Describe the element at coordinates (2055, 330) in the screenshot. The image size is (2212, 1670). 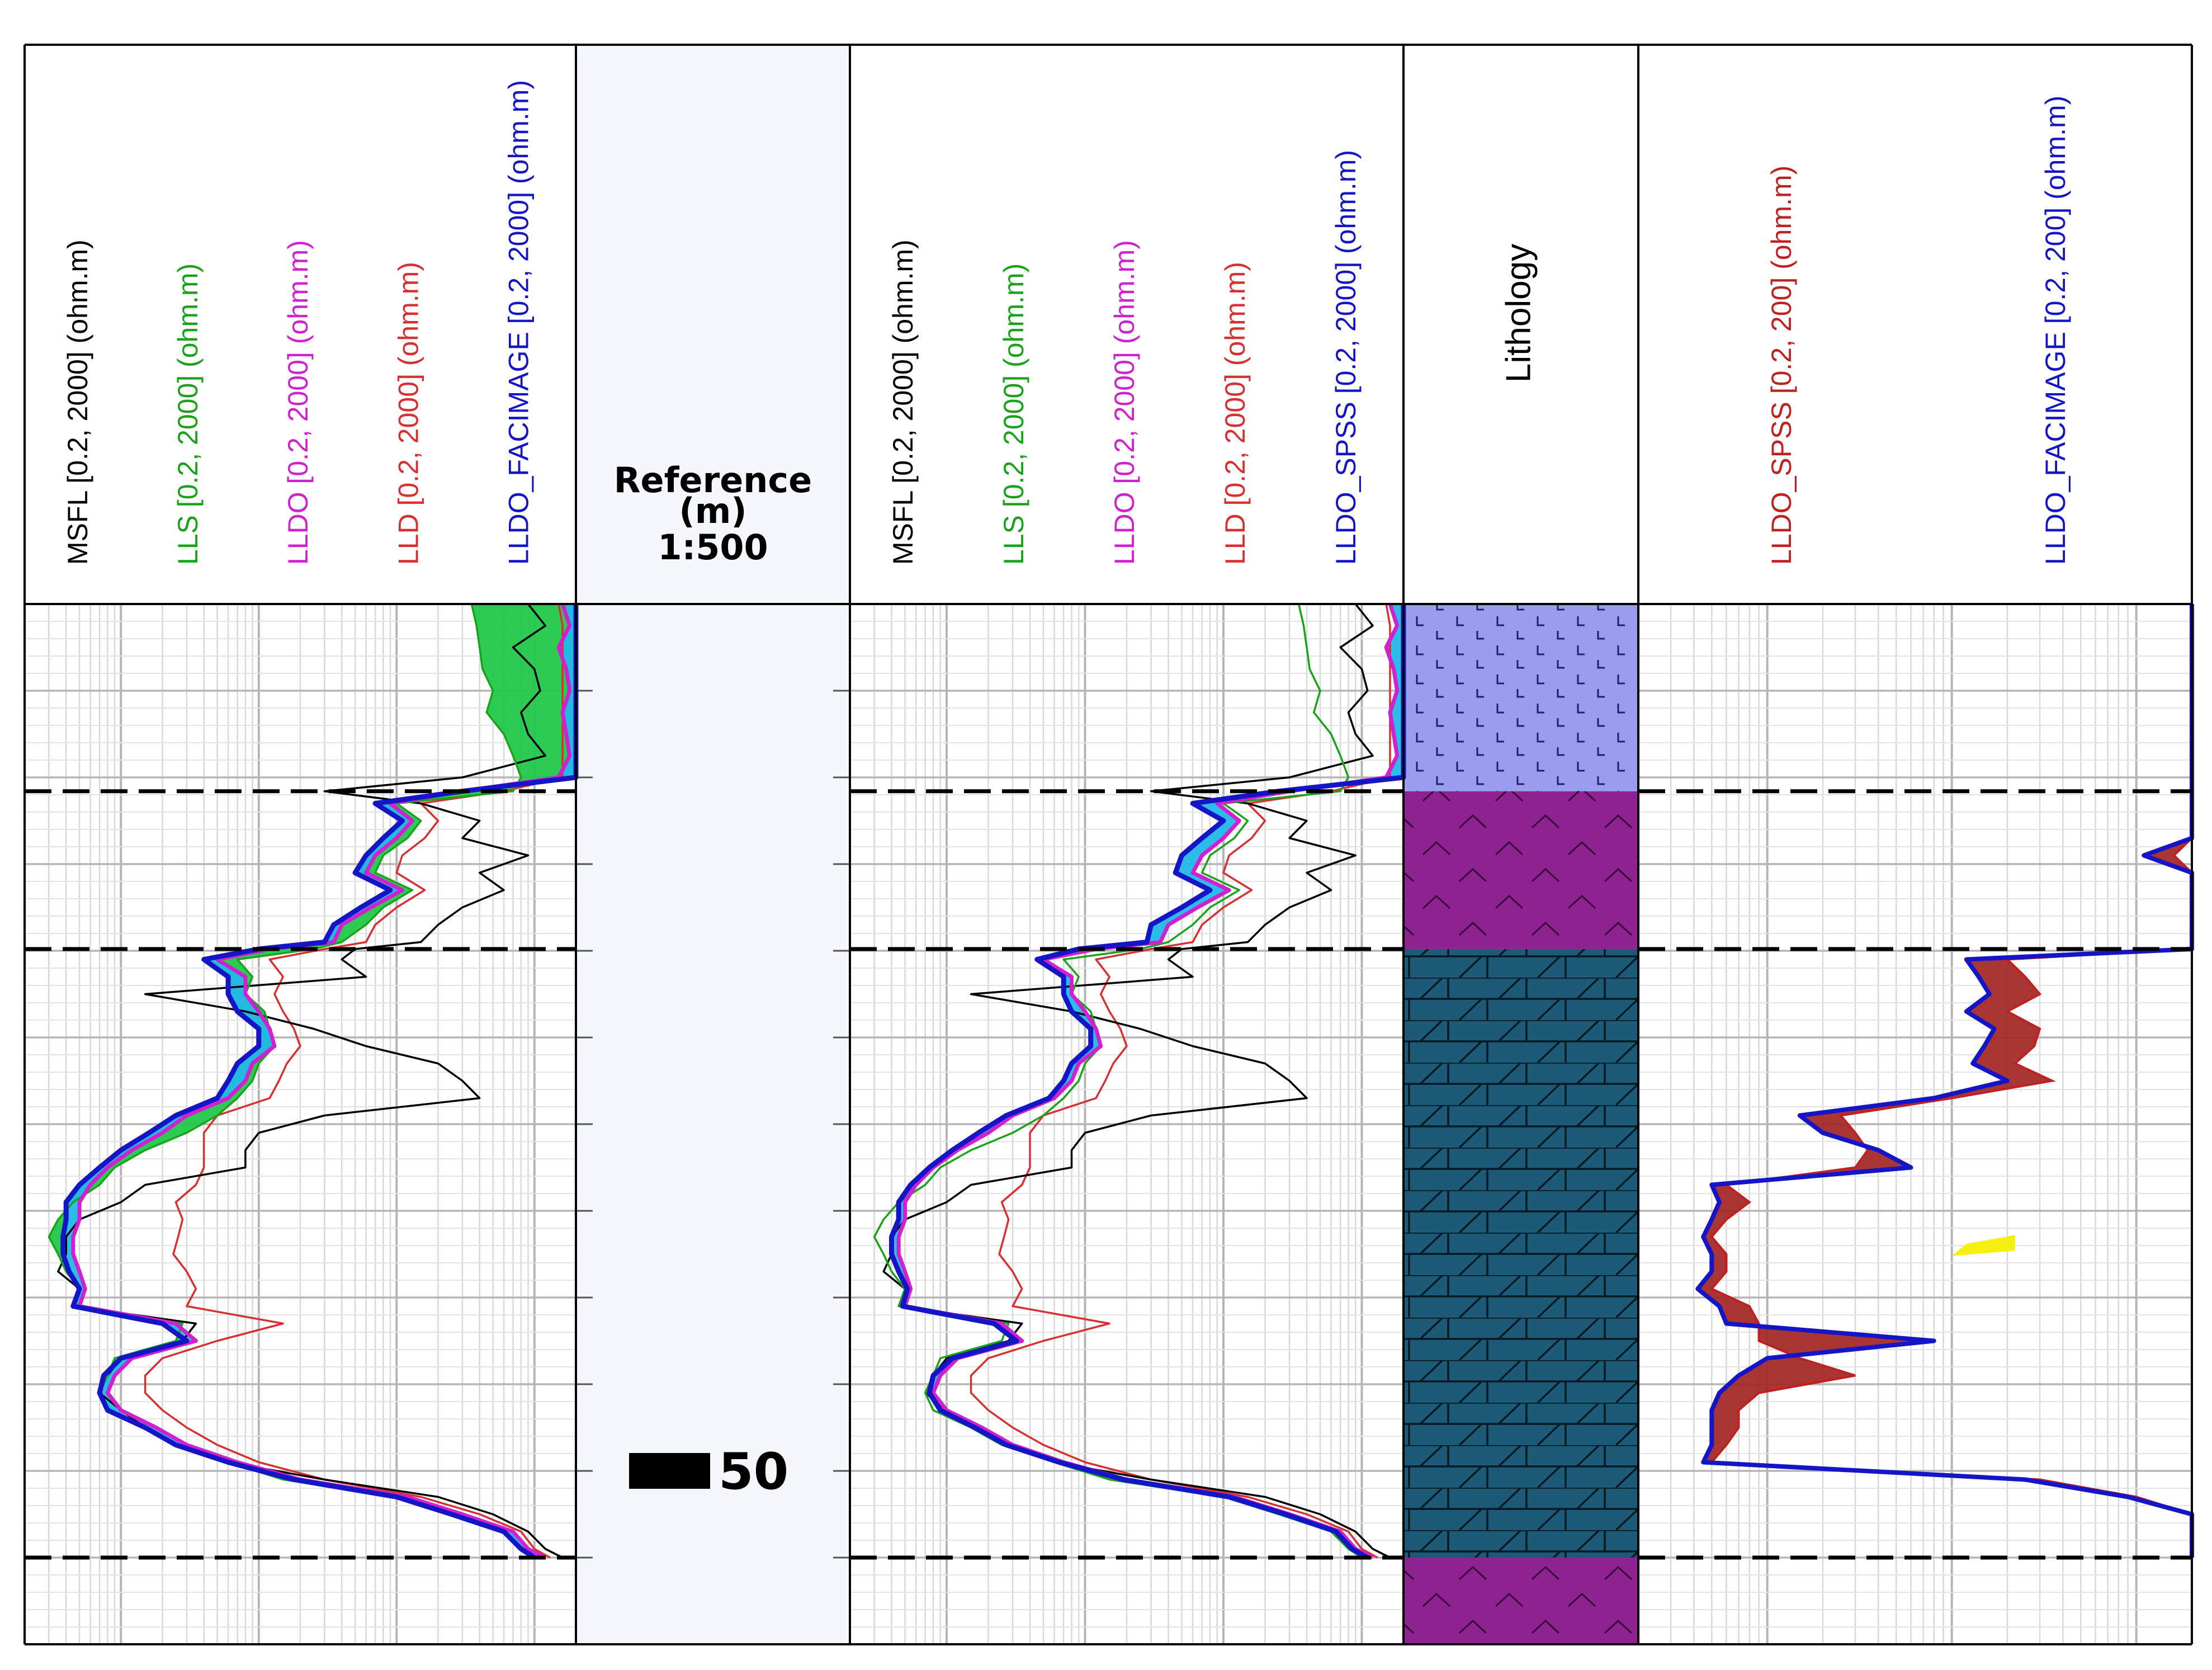
I see `track3-header-lldo-facimage: LLDO_FACIMAGE [0.2, 200] (ohm.m)` at that location.